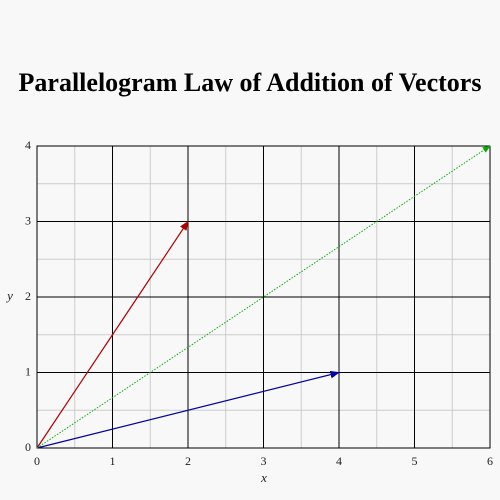 Image resolution: width=500 pixels, height=500 pixels. What do you see at coordinates (28, 371) in the screenshot?
I see `y-tick-label: 1` at bounding box center [28, 371].